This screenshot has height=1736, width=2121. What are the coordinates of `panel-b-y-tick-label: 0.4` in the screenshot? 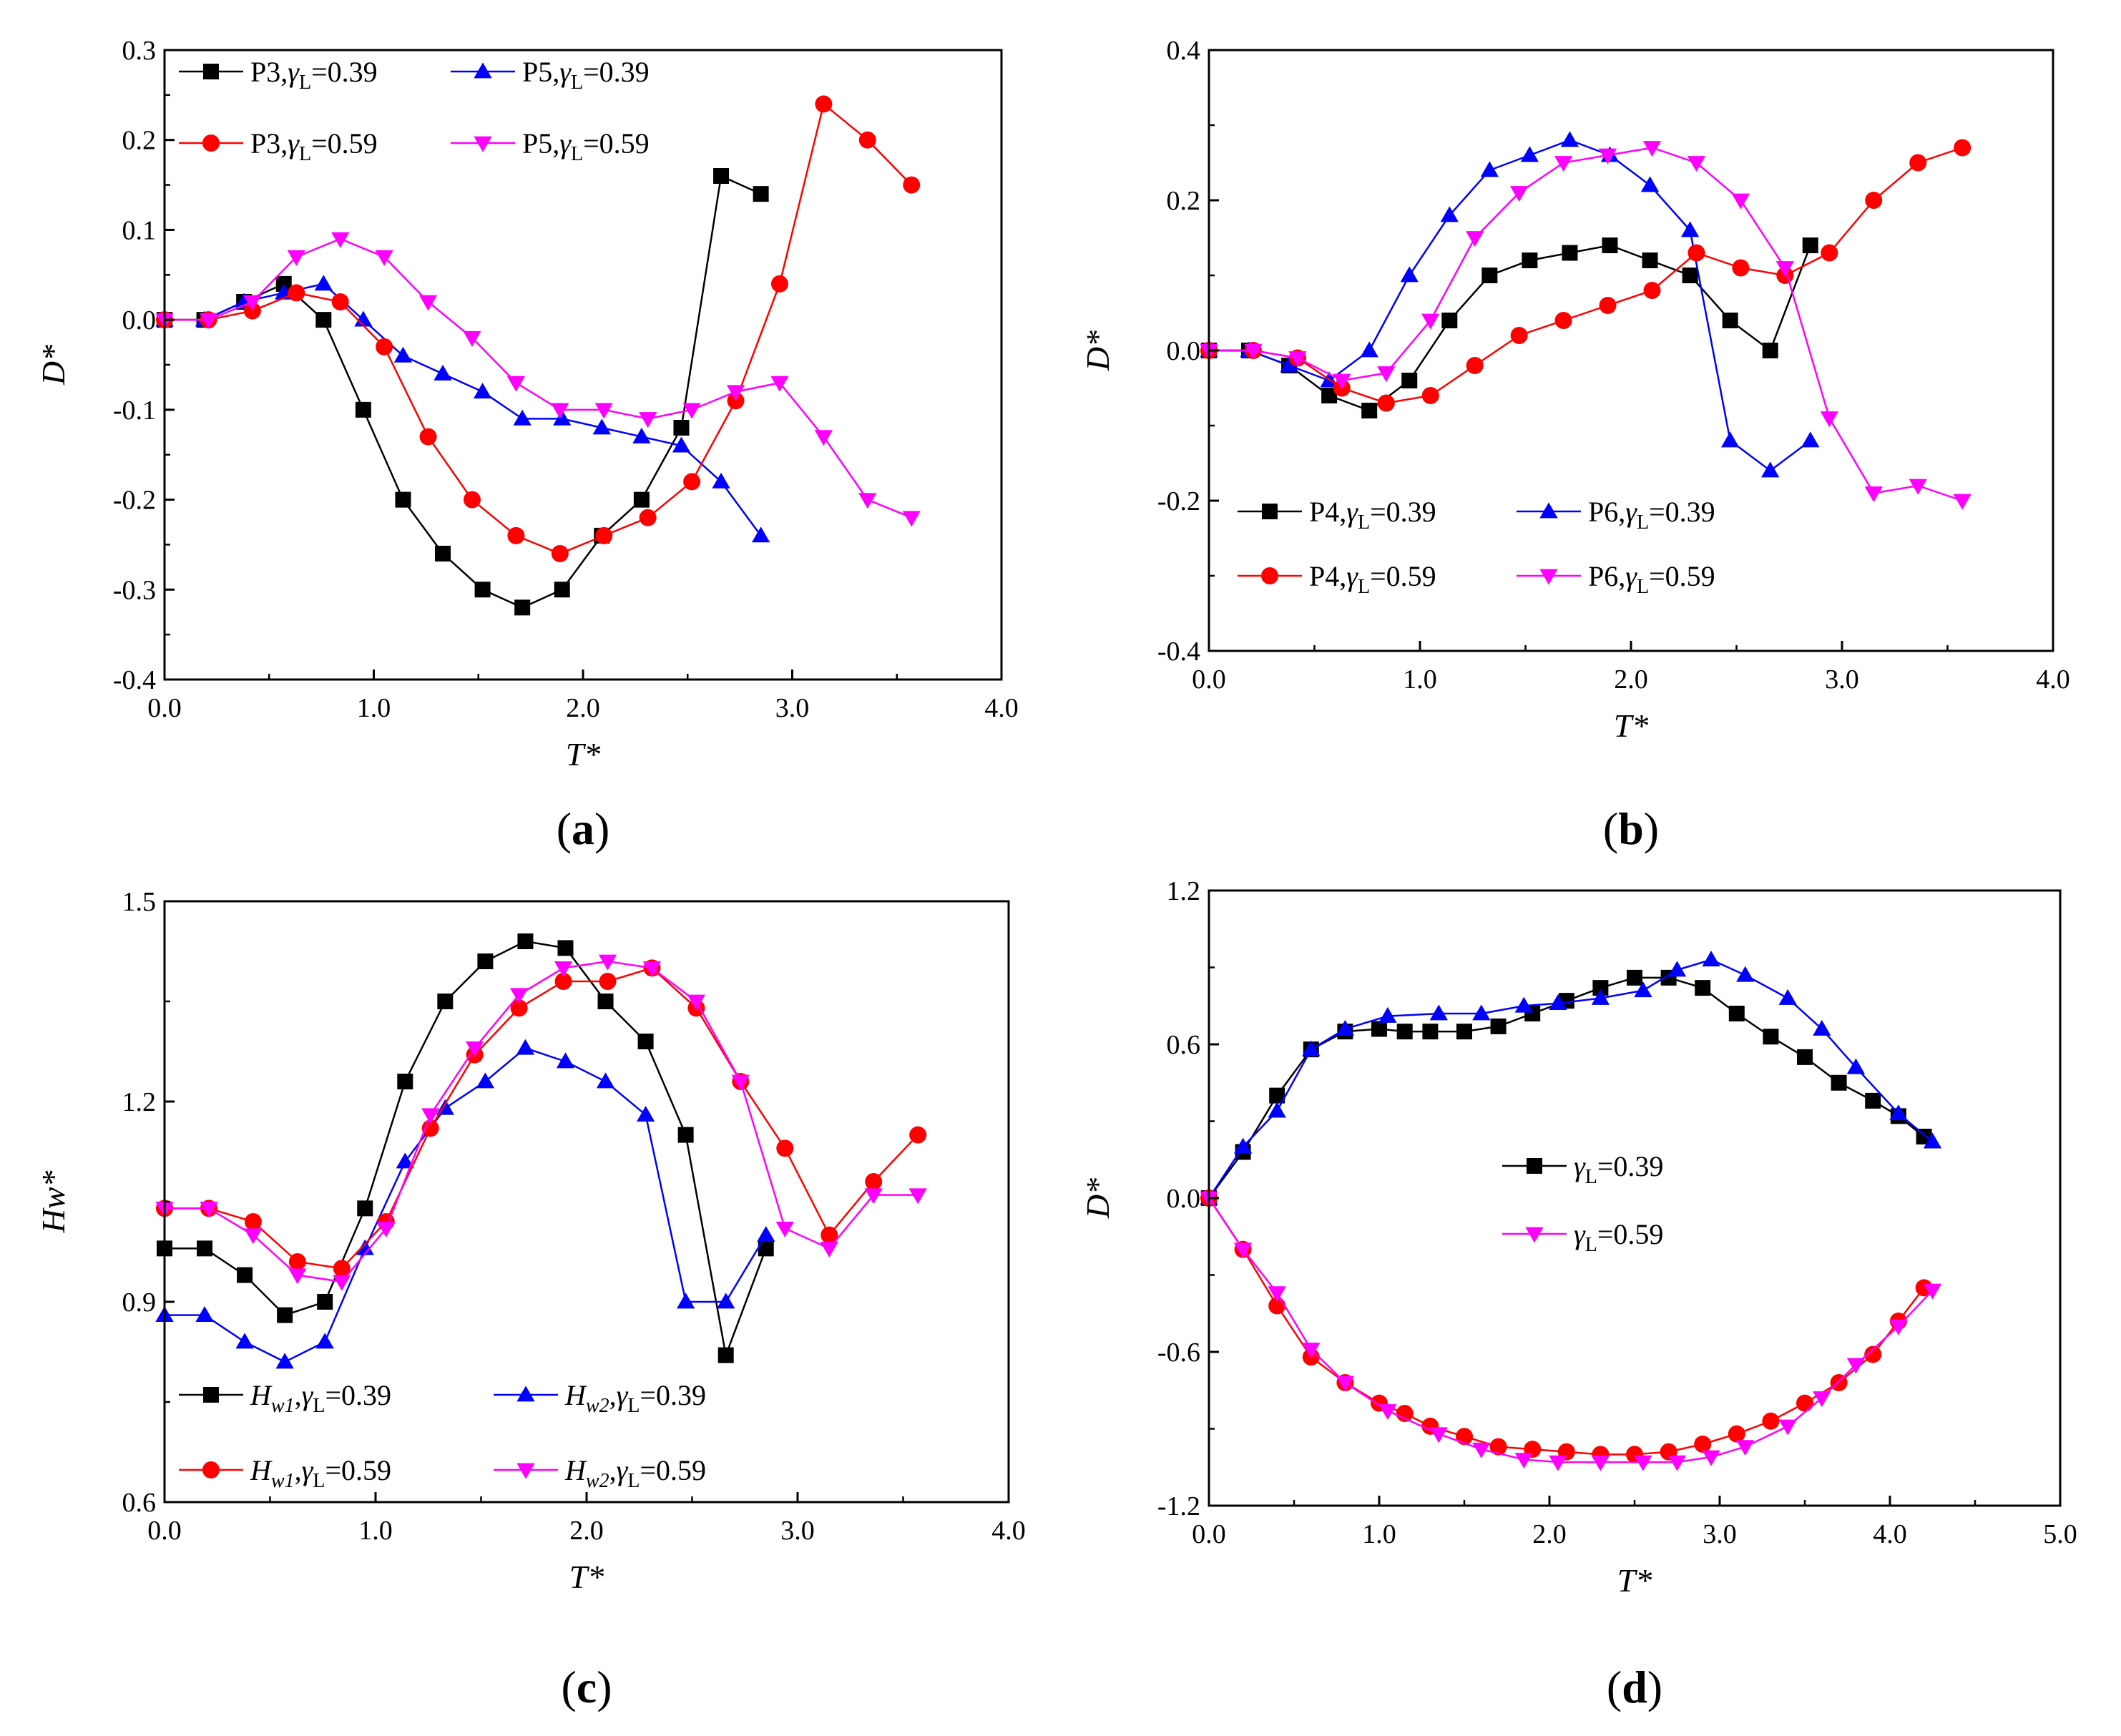 It's located at (1184, 51).